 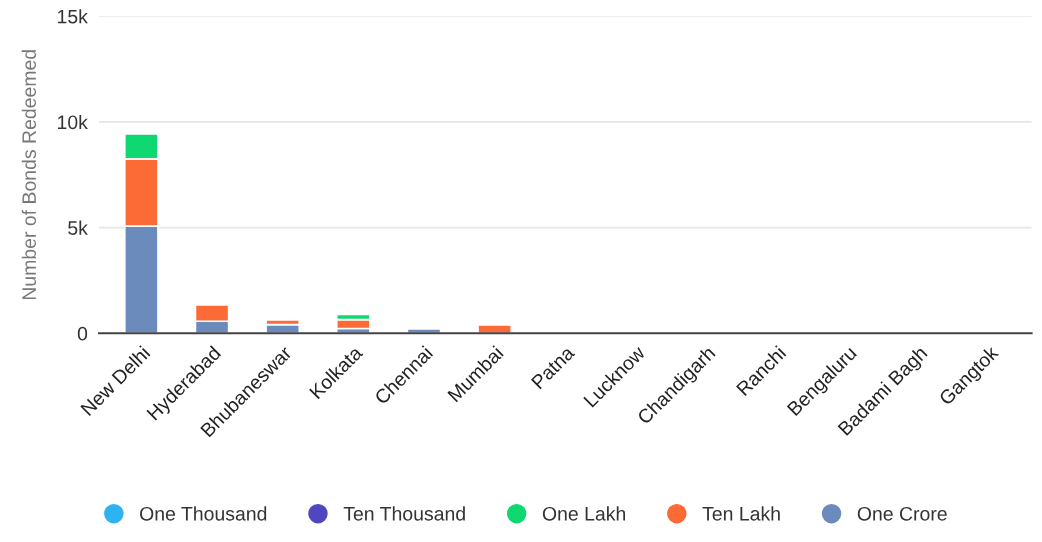 I want to click on y-tick-label: 10k, so click(x=73, y=122).